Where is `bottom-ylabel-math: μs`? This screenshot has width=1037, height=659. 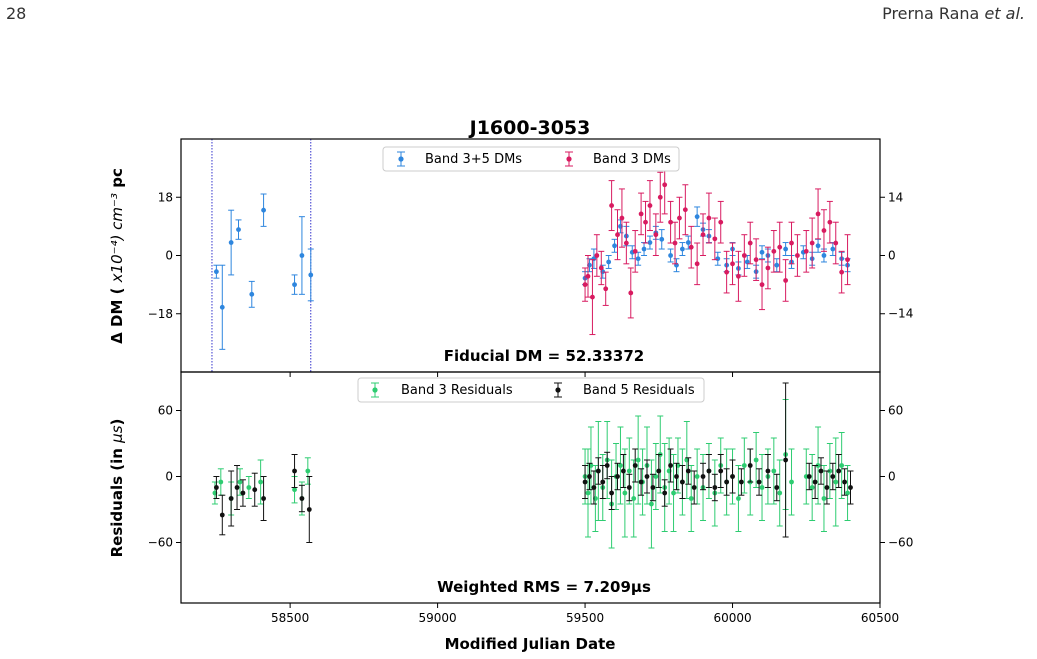
bottom-ylabel-math: μs is located at coordinates (117, 434).